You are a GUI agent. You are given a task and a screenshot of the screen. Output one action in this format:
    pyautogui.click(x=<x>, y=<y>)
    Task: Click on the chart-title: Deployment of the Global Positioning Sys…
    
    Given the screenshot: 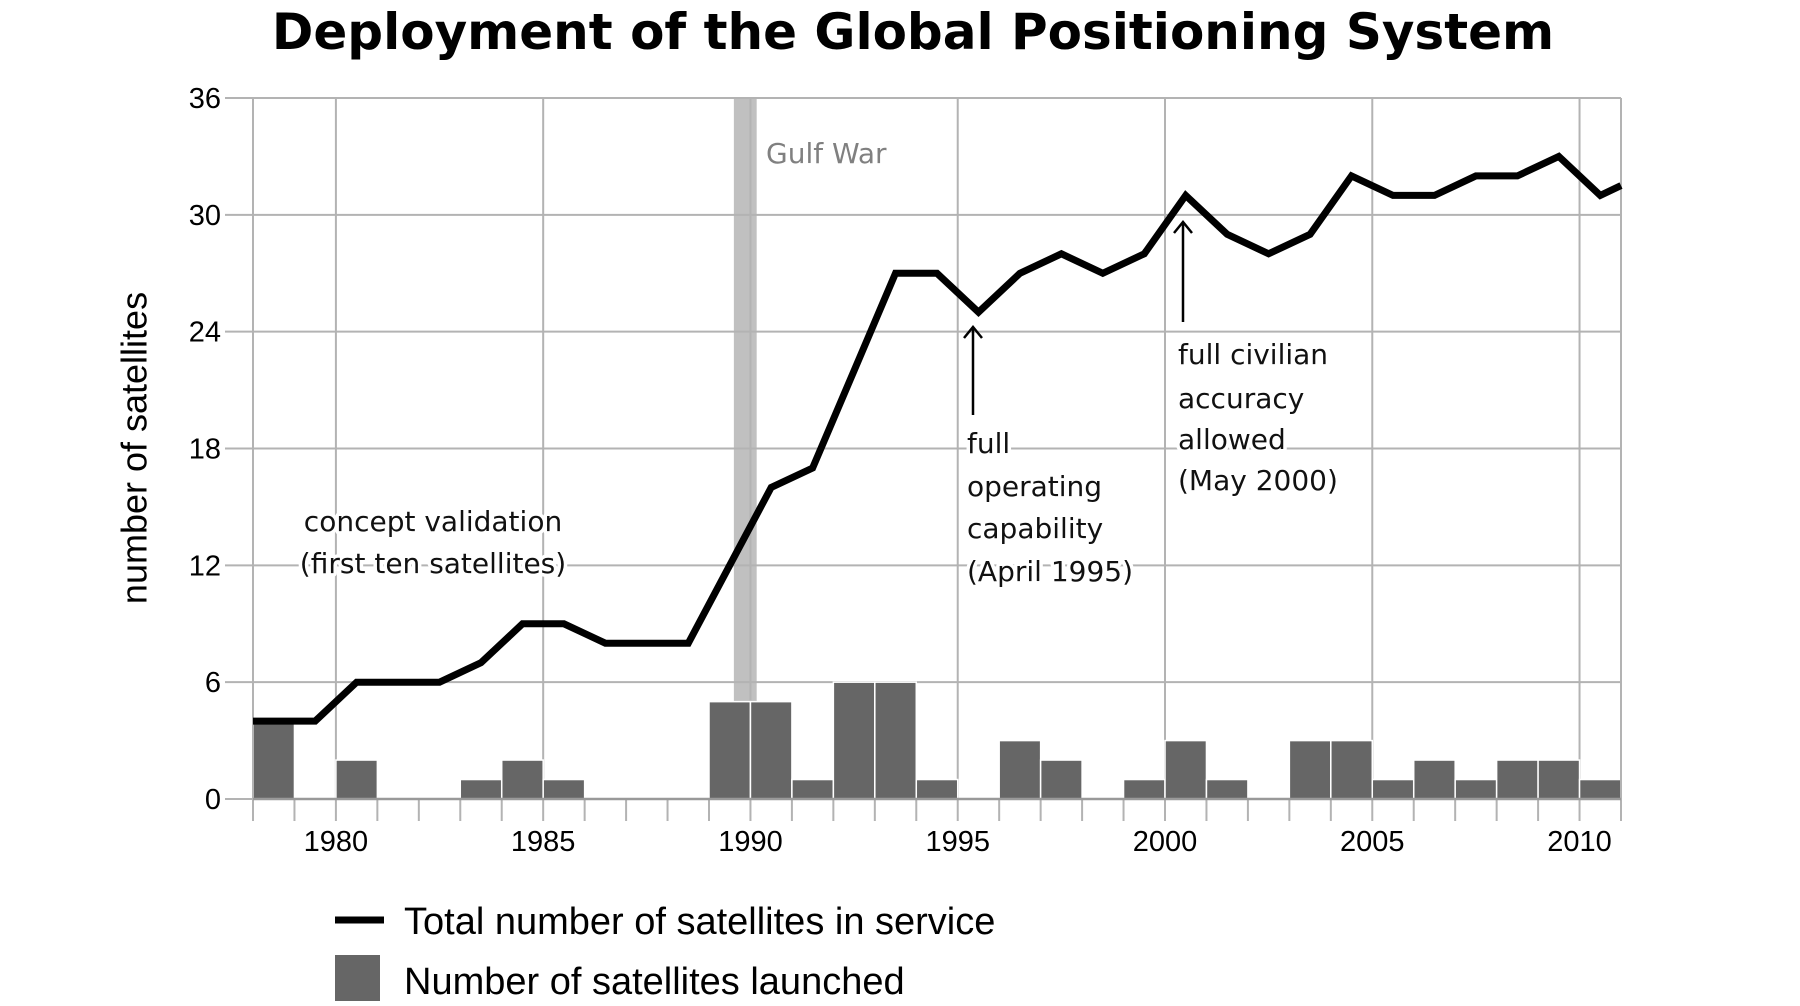 What is the action you would take?
    pyautogui.click(x=913, y=32)
    